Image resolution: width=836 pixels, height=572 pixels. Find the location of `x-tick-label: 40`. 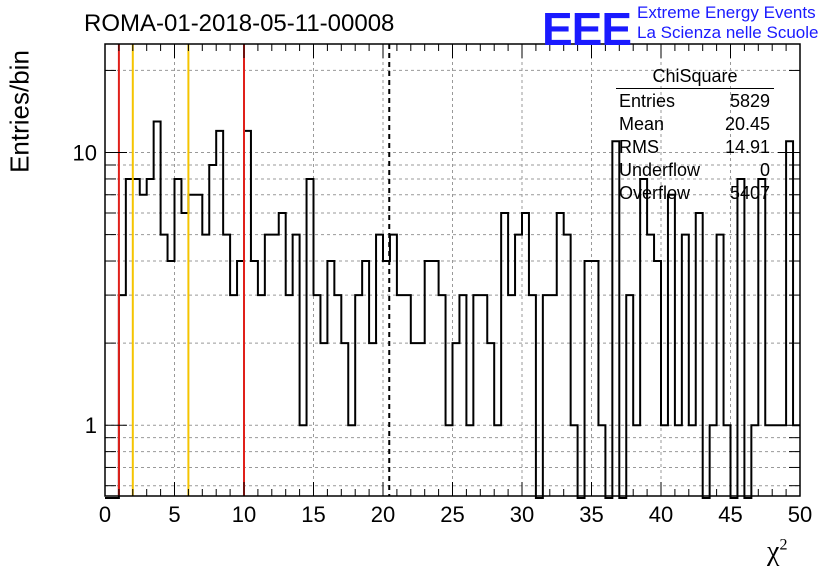

x-tick-label: 40 is located at coordinates (661, 514).